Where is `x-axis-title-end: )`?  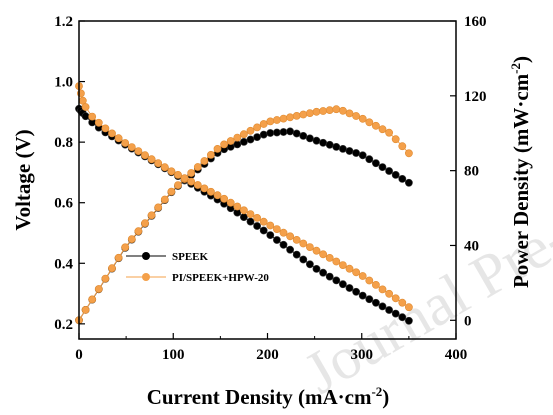 x-axis-title-end: ) is located at coordinates (385, 397).